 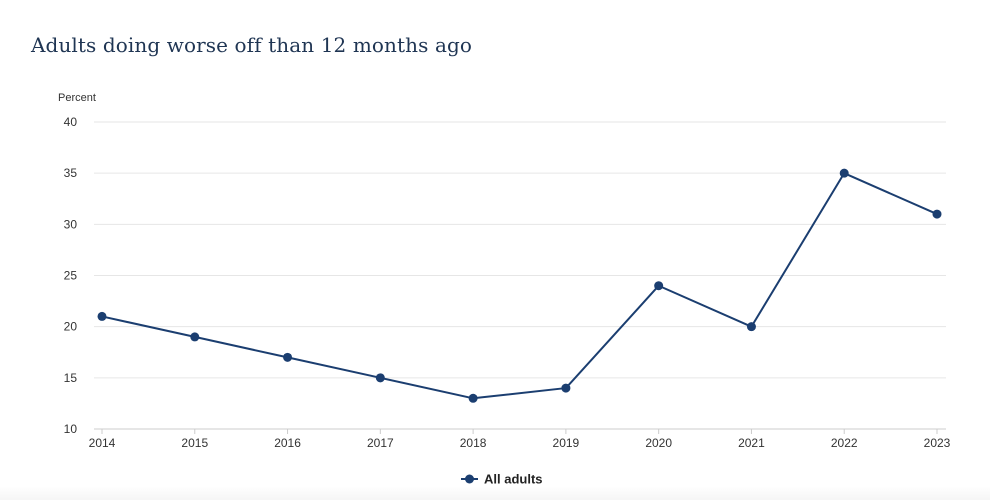 What do you see at coordinates (495, 493) in the screenshot?
I see `bottom-shadow` at bounding box center [495, 493].